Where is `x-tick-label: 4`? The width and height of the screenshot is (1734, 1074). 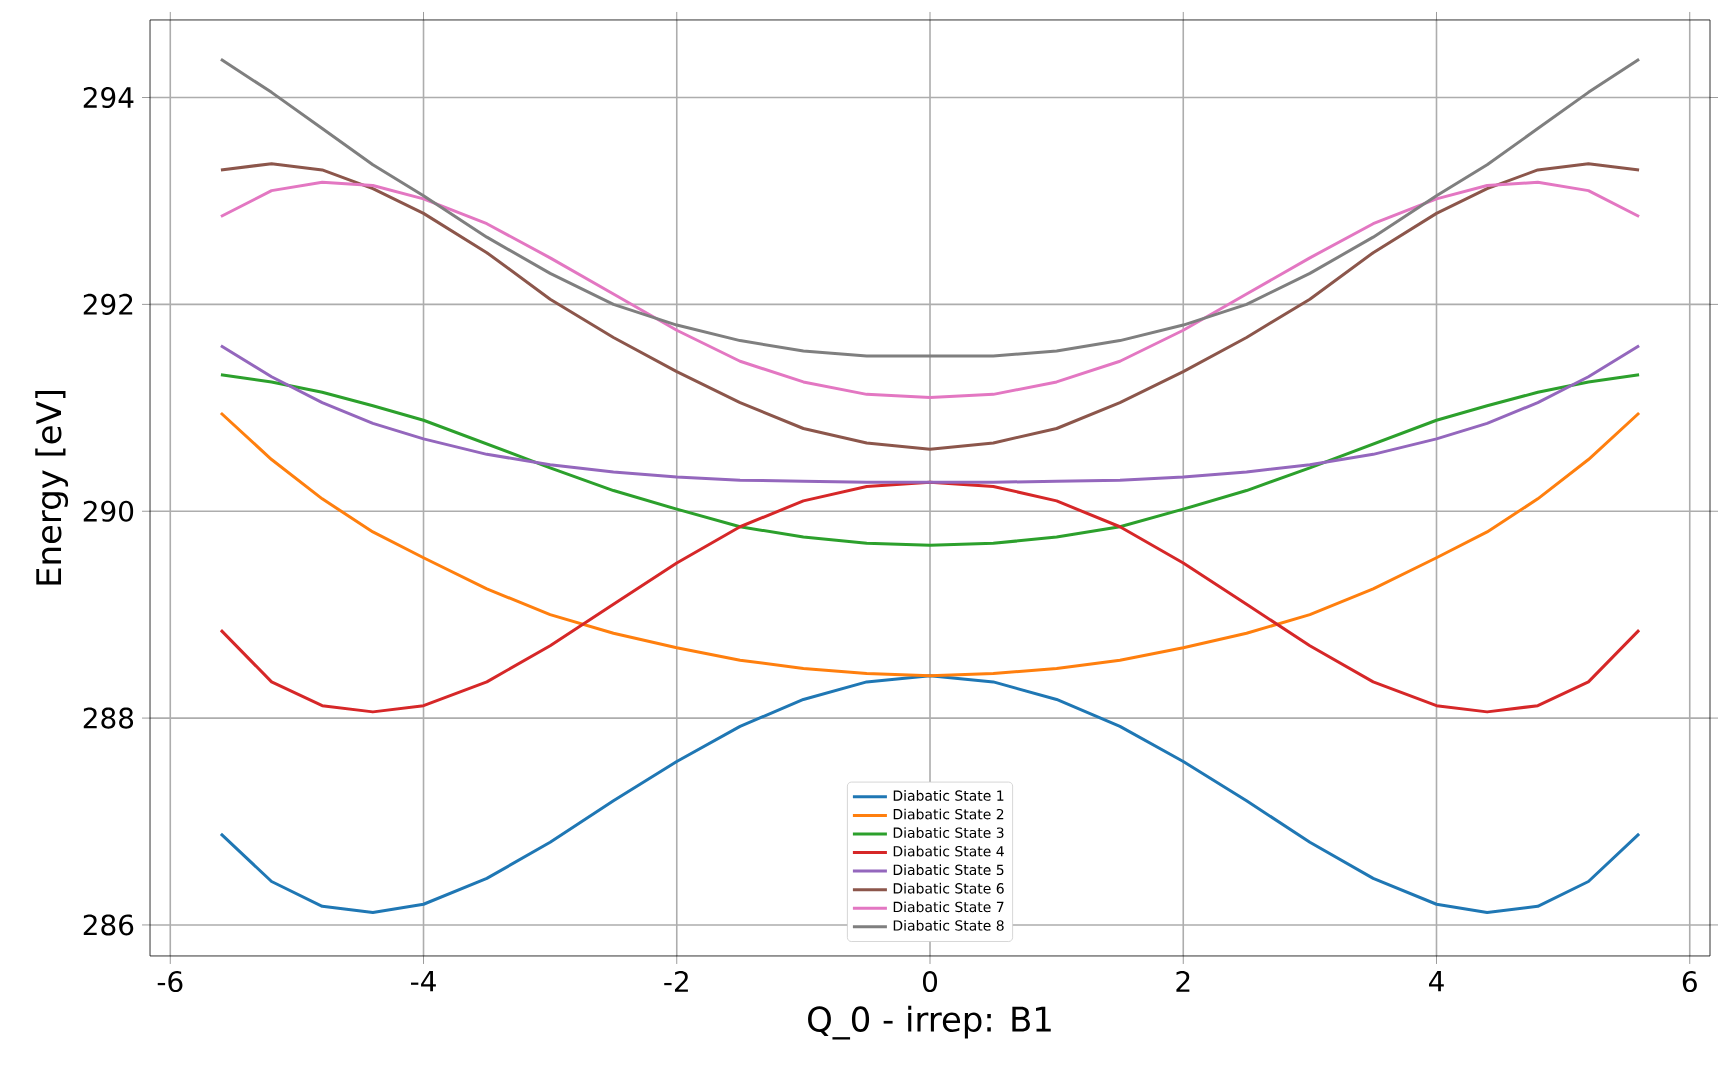
x-tick-label: 4 is located at coordinates (1436, 981).